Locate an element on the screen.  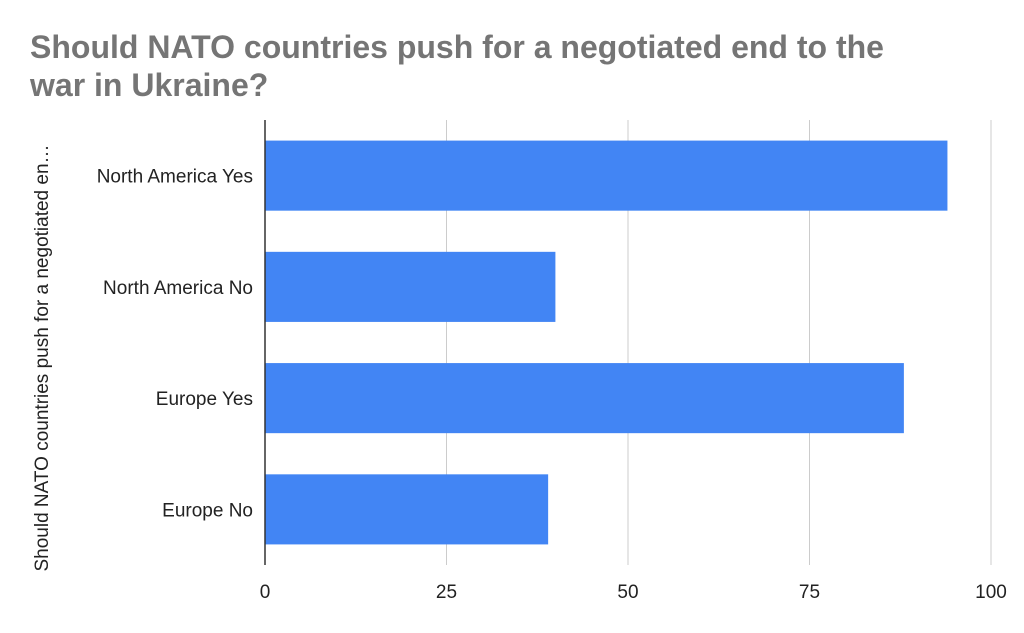
x-tick-labels: 0 25 50 75 100 is located at coordinates (633, 592).